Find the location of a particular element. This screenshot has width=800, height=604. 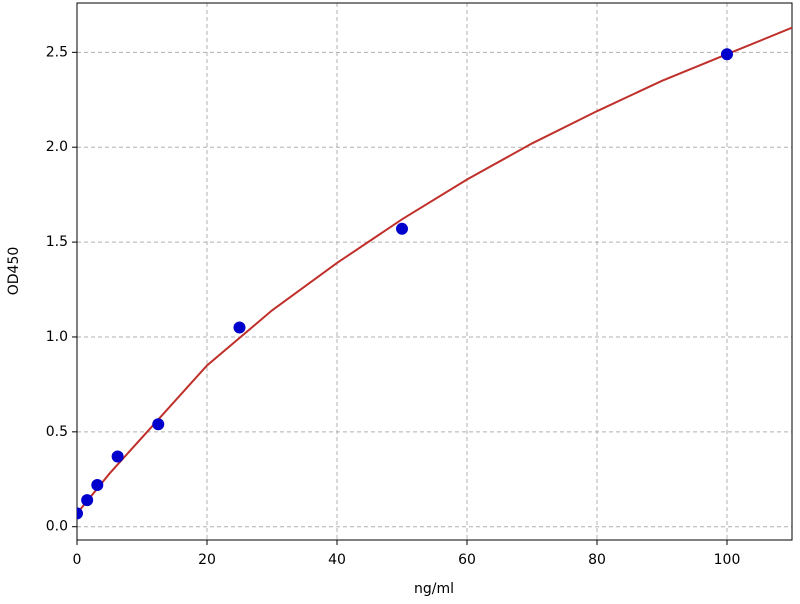

y-tick-label: 1.5 is located at coordinates (57, 242).